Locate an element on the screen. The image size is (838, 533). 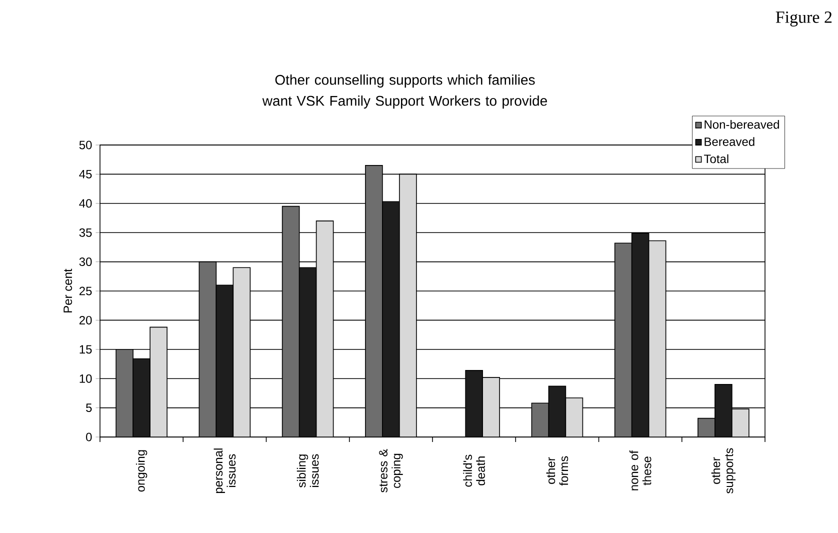
y-tick-label: 35 is located at coordinates (85, 232).